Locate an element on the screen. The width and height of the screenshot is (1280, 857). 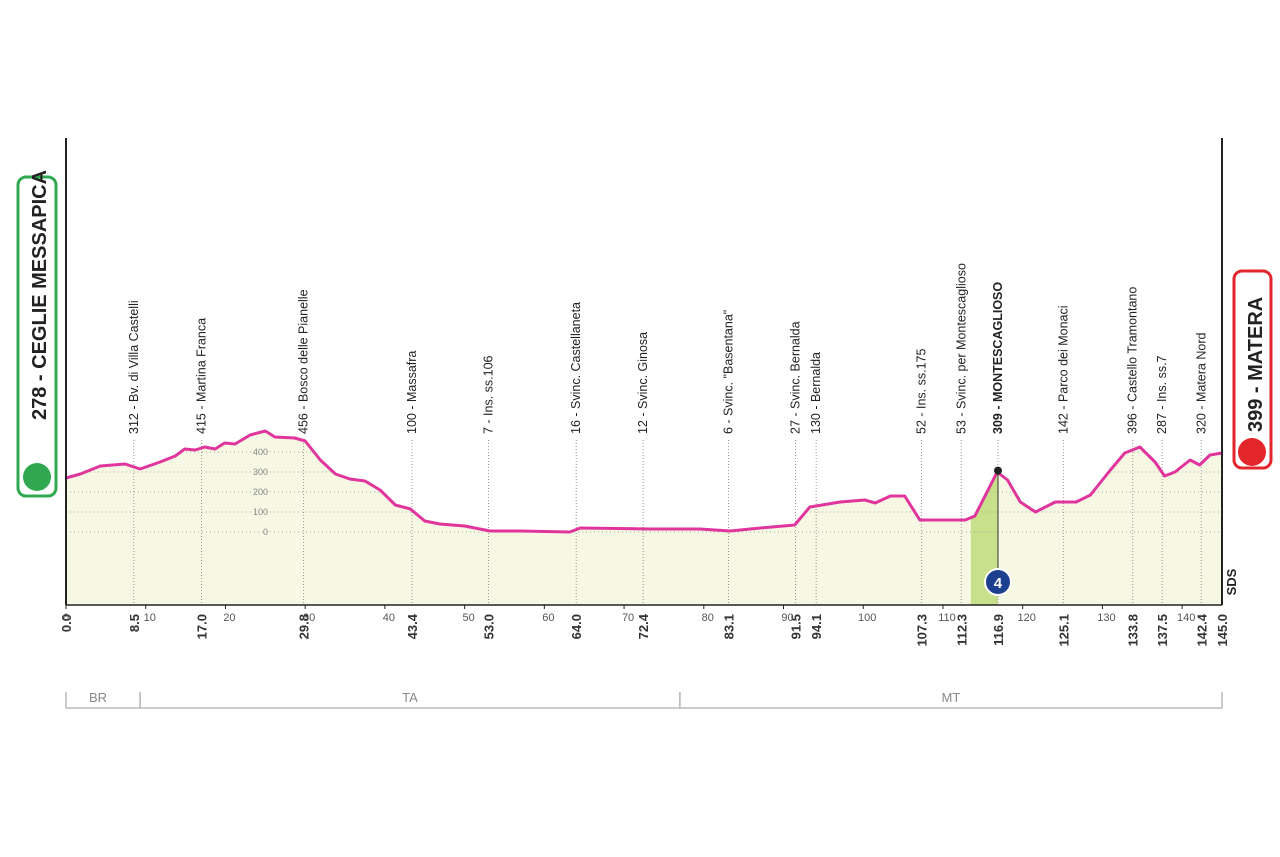
finish-box is located at coordinates (1252, 369).